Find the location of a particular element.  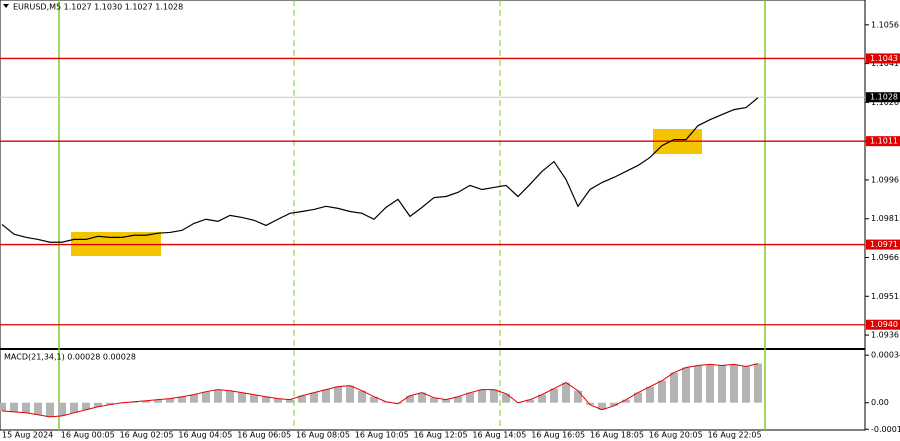

level-label: 1.0940 is located at coordinates (884, 324).